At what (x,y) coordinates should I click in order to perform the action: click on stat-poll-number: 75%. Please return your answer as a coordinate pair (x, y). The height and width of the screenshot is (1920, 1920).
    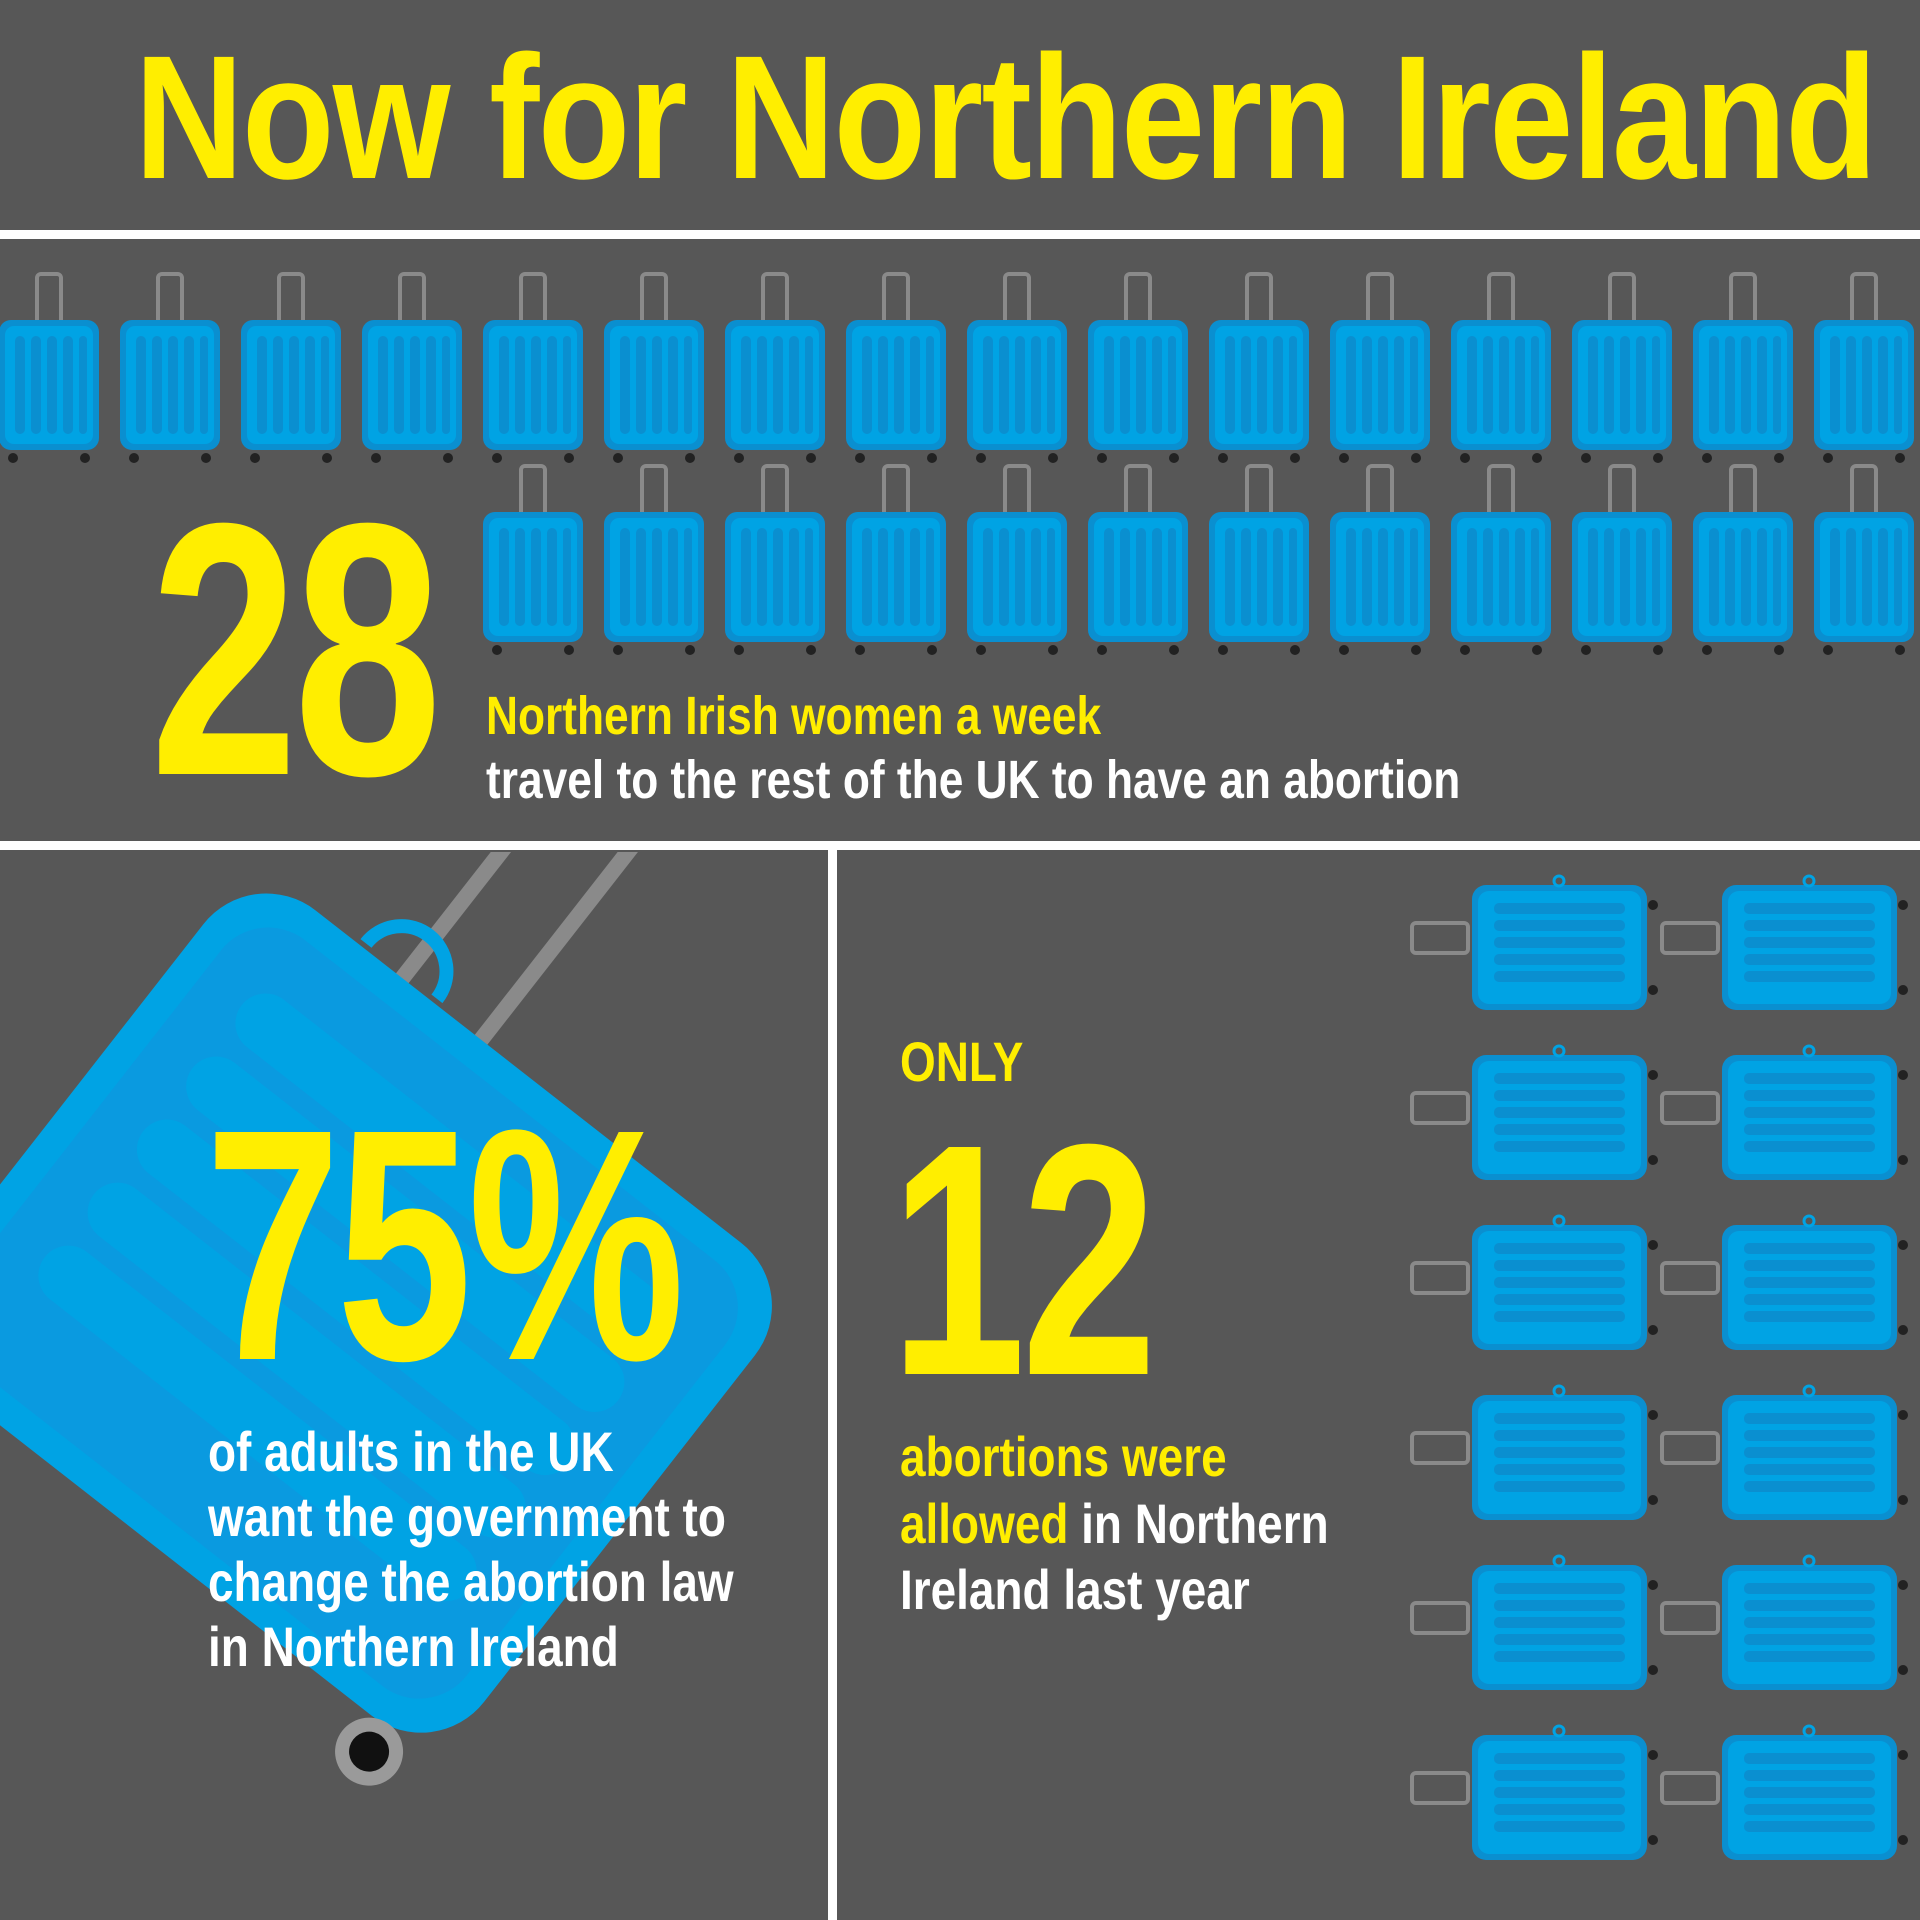
    Looking at the image, I should click on (445, 1244).